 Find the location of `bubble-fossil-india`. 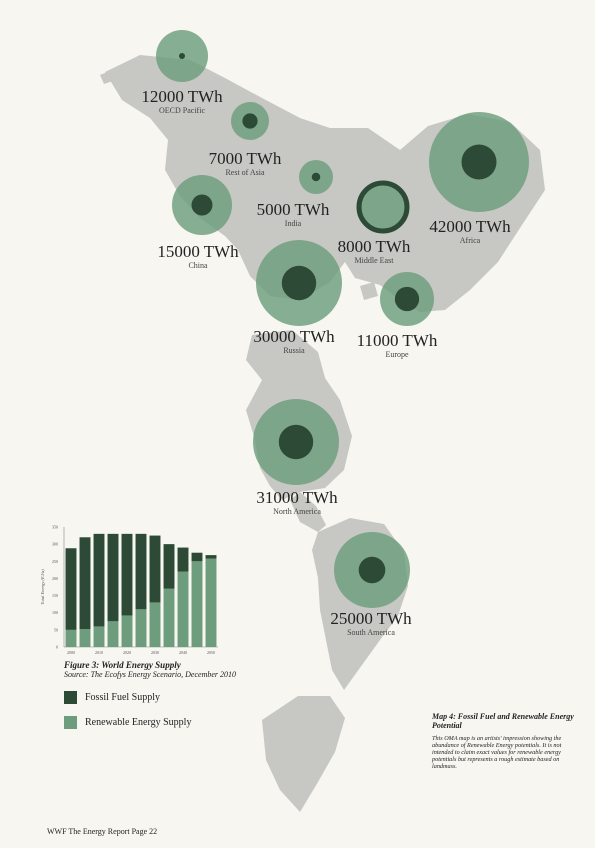

bubble-fossil-india is located at coordinates (316, 177).